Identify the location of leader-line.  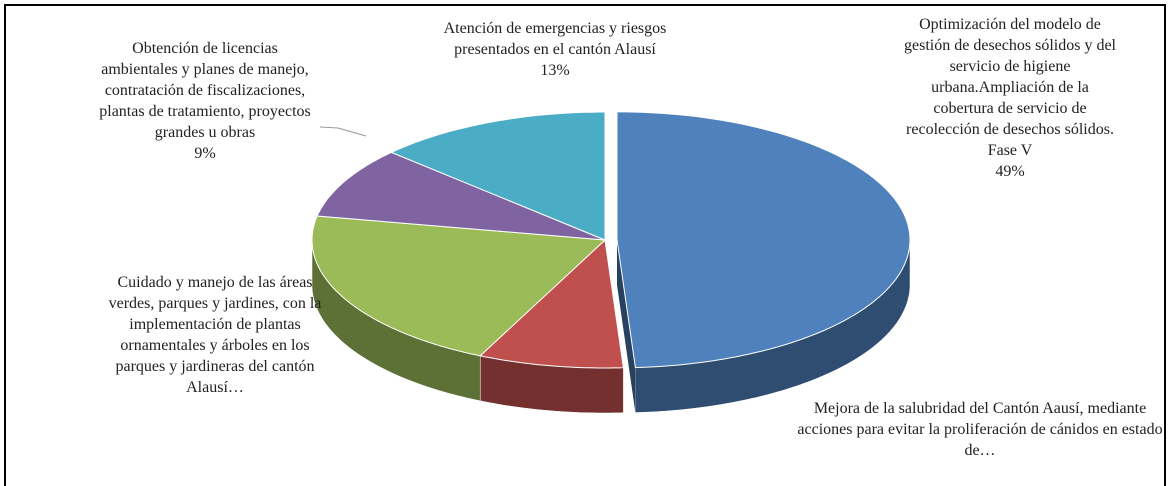
(343, 131).